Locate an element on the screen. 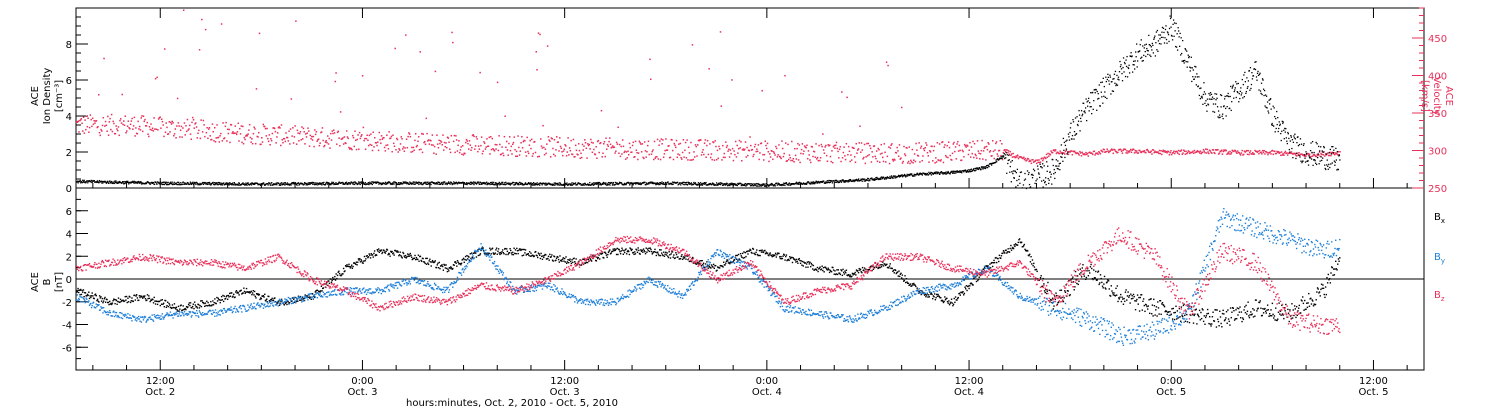  density-tick-label: 2 is located at coordinates (69, 153).